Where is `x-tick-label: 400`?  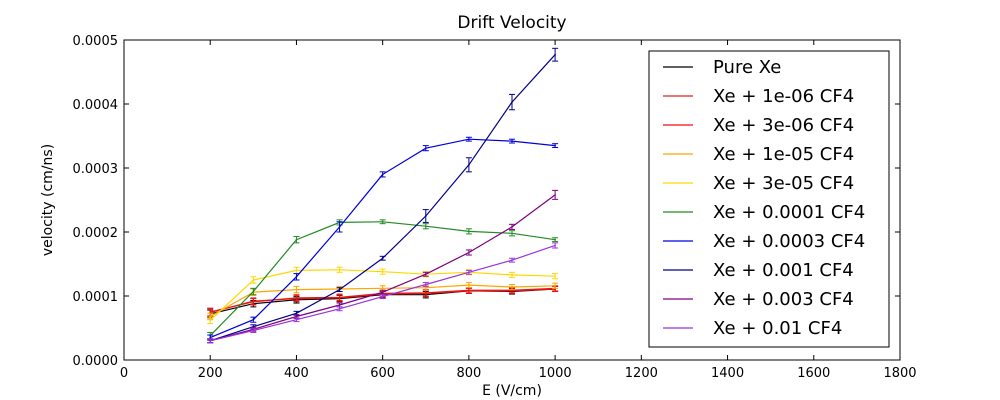 x-tick-label: 400 is located at coordinates (296, 373).